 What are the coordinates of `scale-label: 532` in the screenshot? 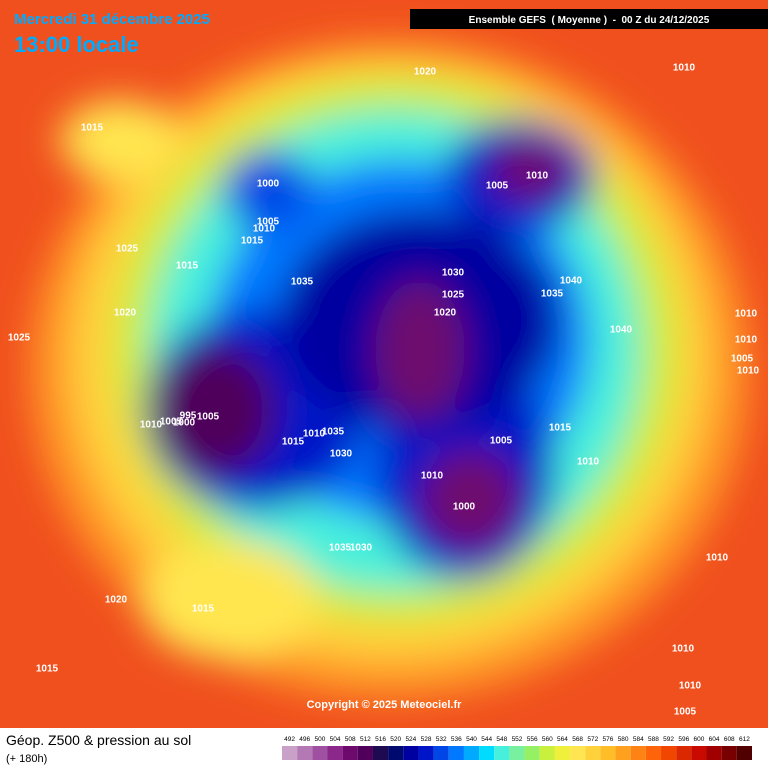 It's located at (441, 739).